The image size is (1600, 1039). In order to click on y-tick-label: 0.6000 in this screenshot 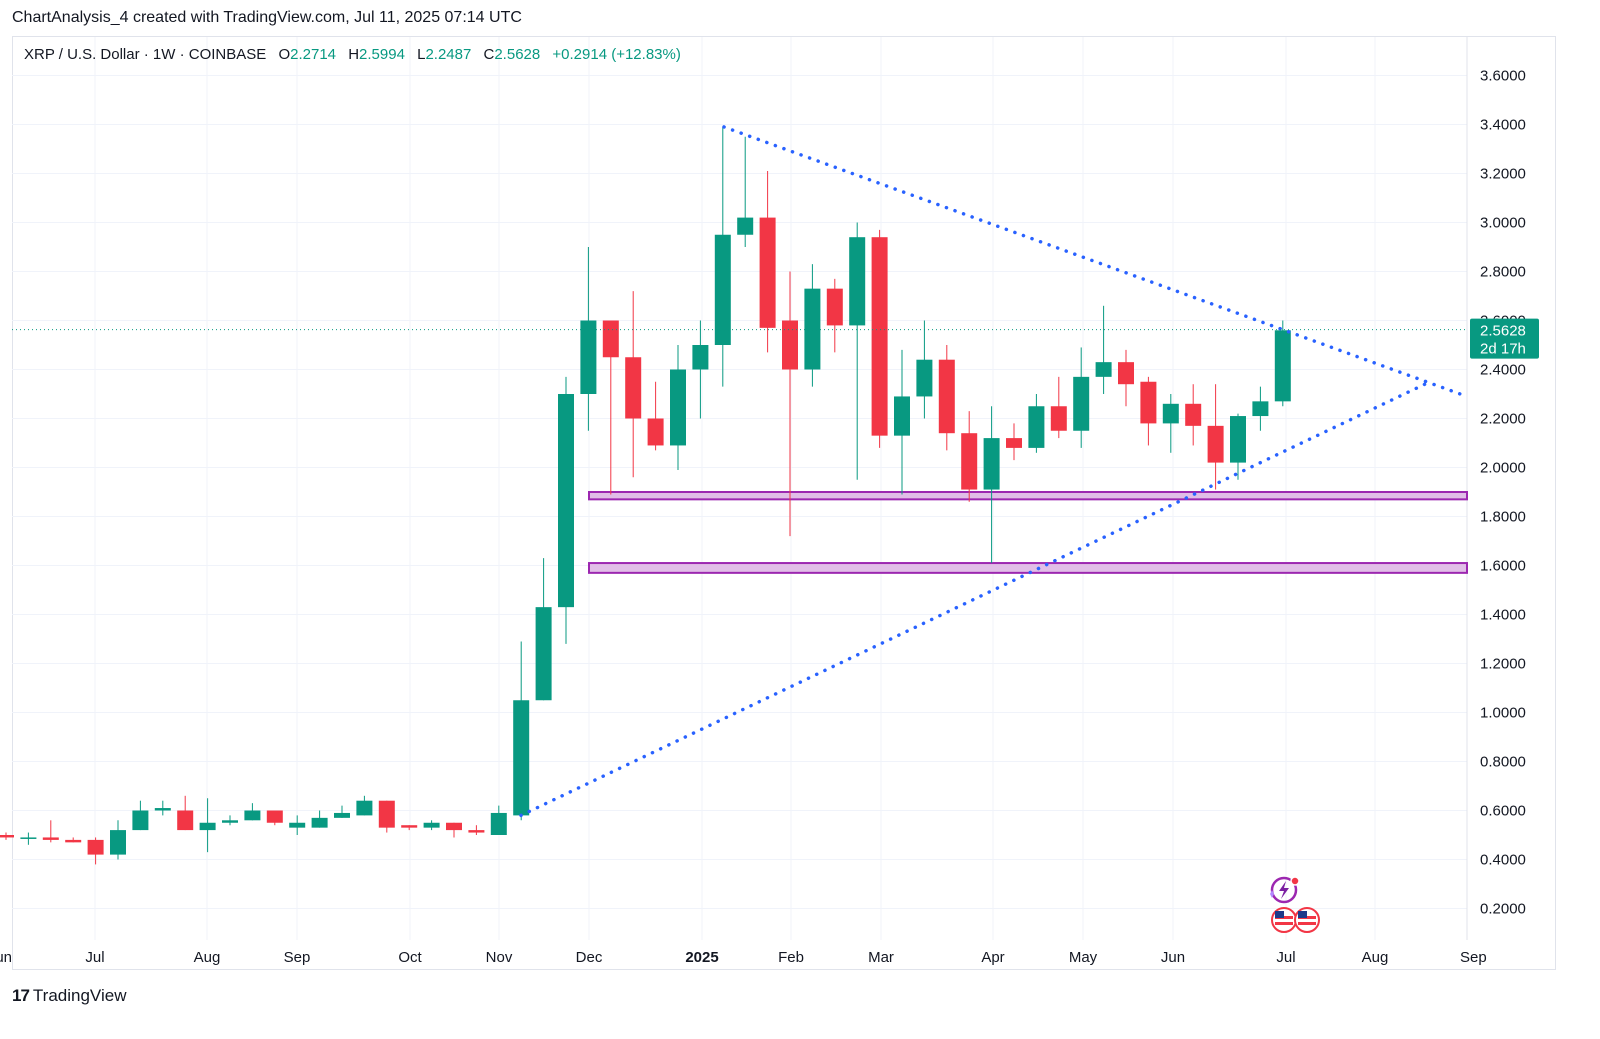, I will do `click(1503, 811)`.